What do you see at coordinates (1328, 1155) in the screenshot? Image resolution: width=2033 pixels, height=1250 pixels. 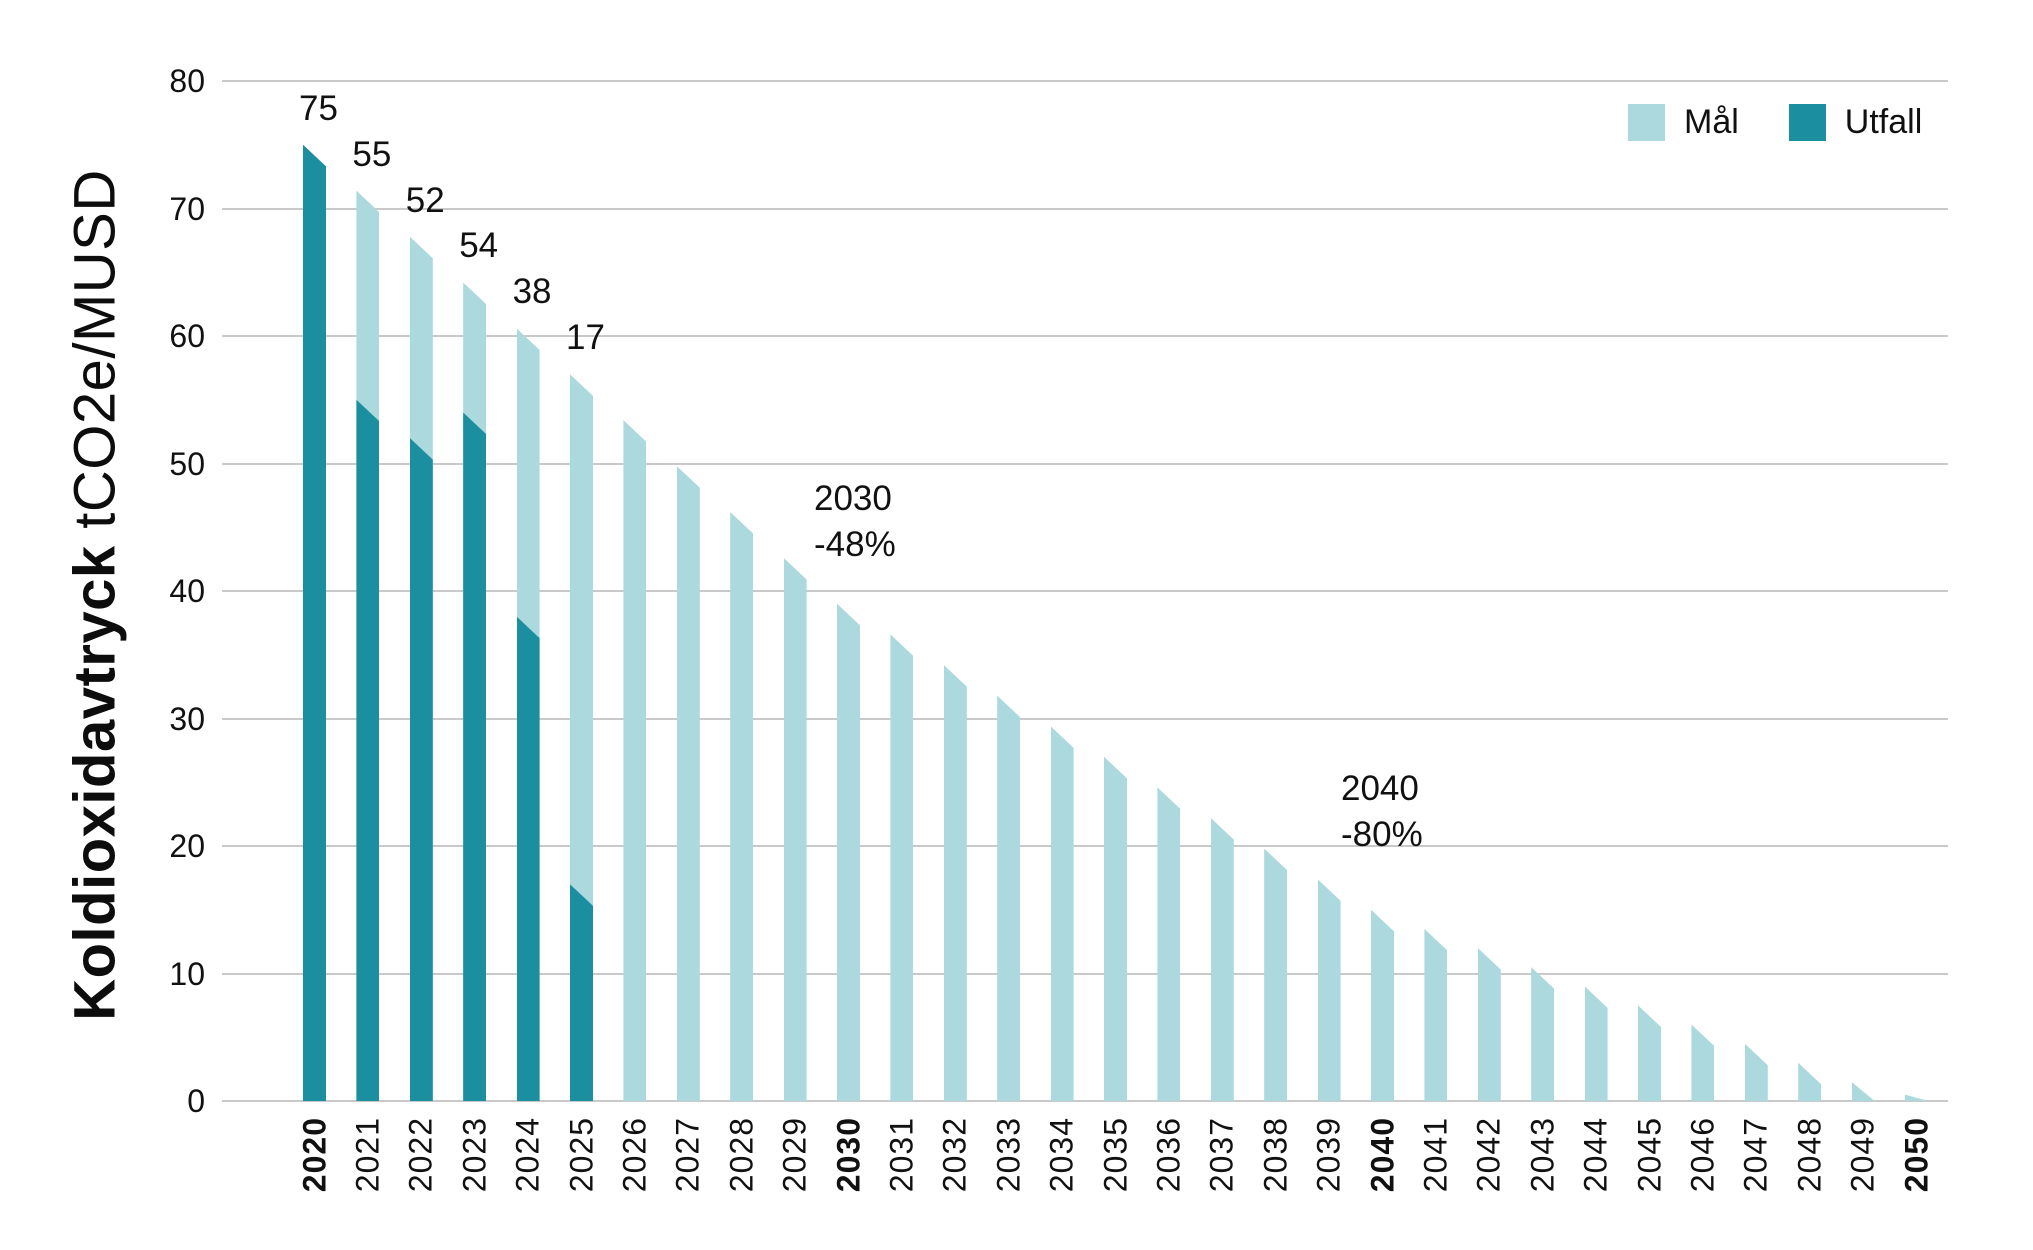 I see `x-tick-label-2039: 2039` at bounding box center [1328, 1155].